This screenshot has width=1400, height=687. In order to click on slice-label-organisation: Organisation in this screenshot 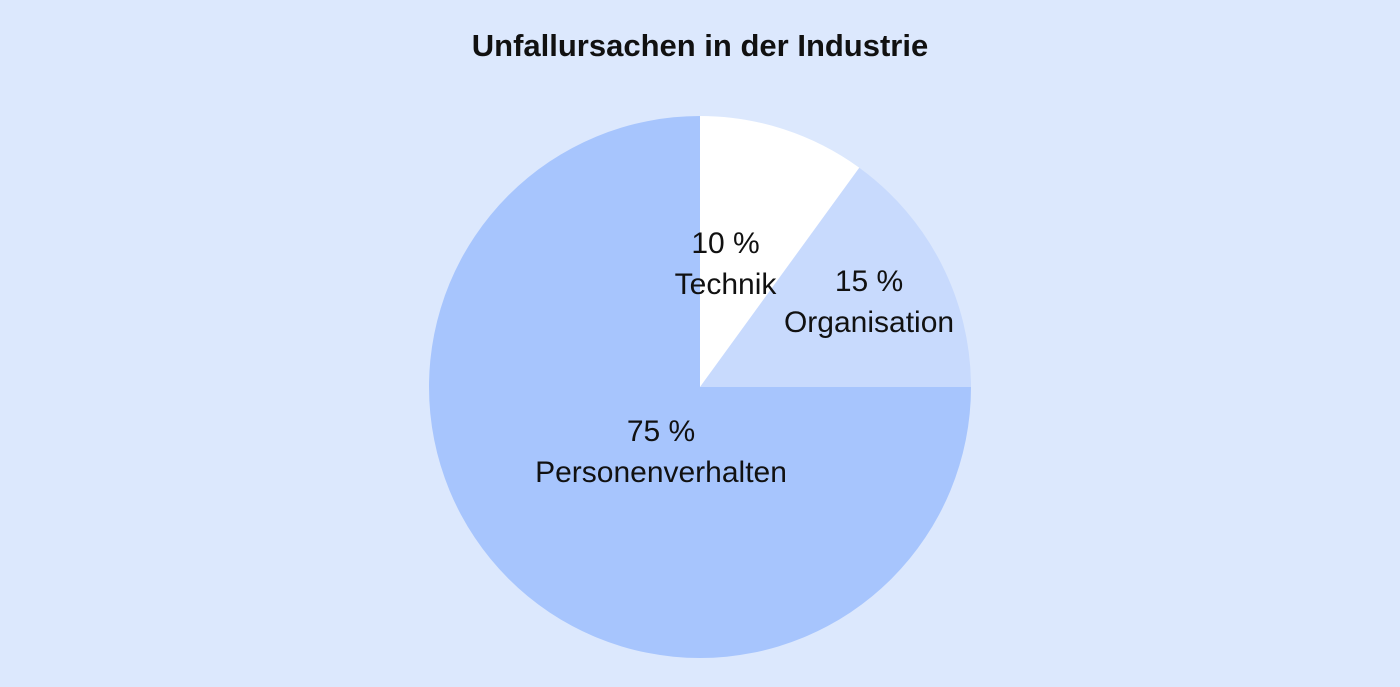, I will do `click(869, 322)`.